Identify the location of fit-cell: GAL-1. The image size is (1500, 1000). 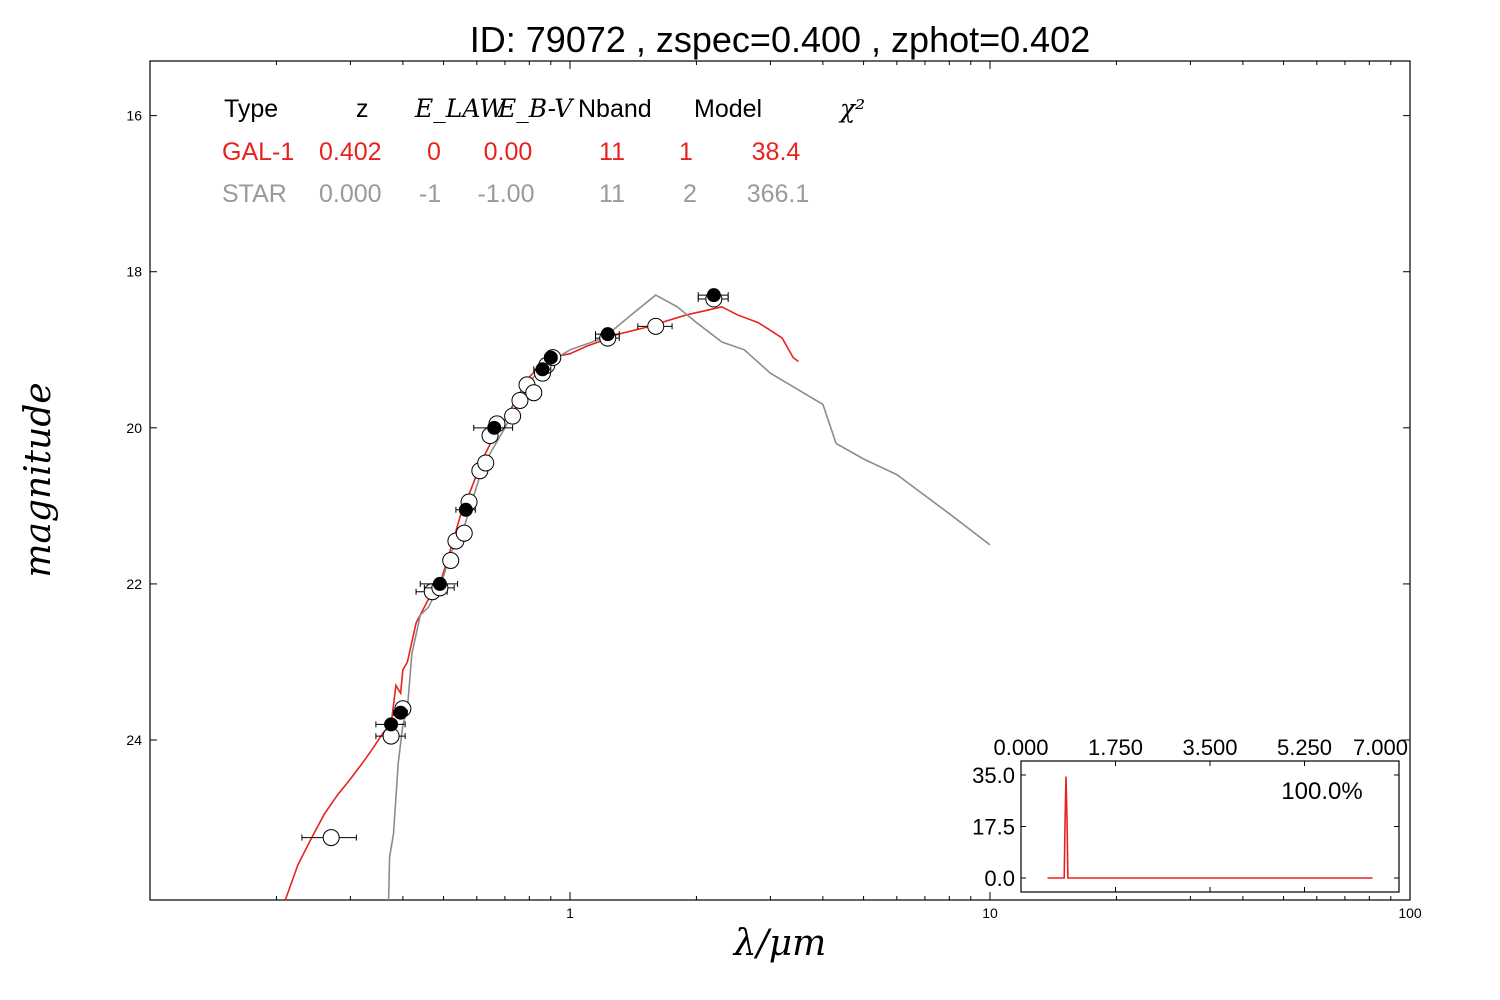
(258, 152).